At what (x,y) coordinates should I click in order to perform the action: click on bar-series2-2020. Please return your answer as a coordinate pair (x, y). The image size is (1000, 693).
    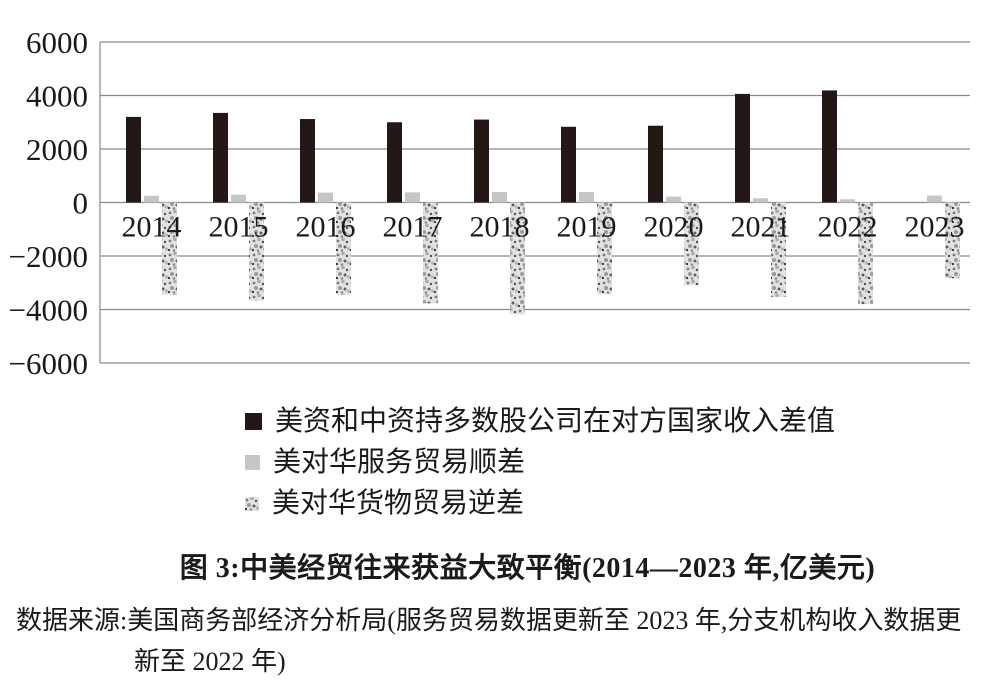
    Looking at the image, I should click on (673, 199).